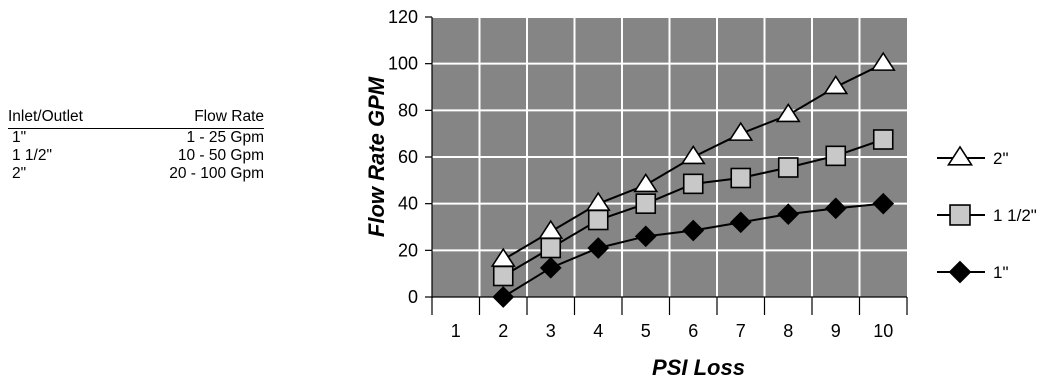 The image size is (1059, 378). What do you see at coordinates (408, 157) in the screenshot?
I see `y-tick-label: 60` at bounding box center [408, 157].